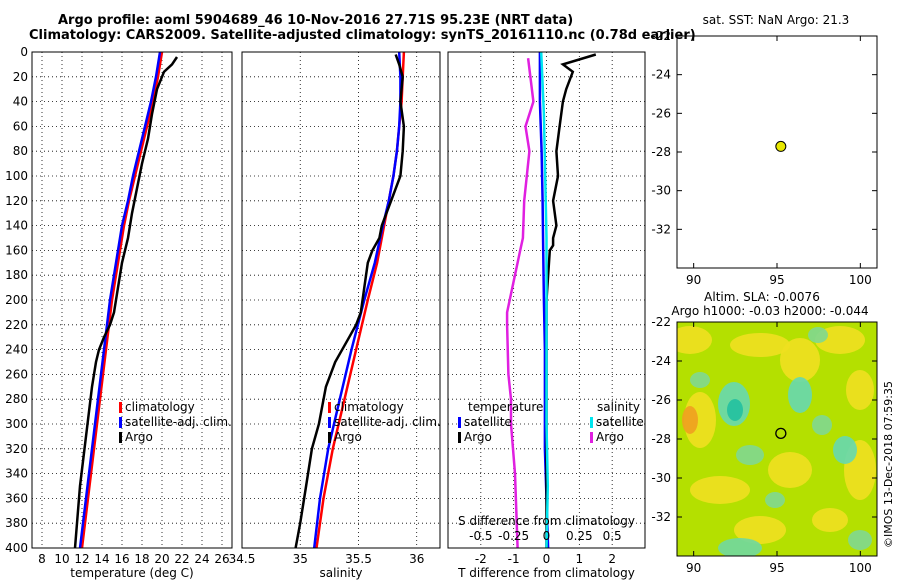 The width and height of the screenshot is (900, 580). What do you see at coordinates (16, 300) in the screenshot?
I see `y-tick-label: 200` at bounding box center [16, 300].